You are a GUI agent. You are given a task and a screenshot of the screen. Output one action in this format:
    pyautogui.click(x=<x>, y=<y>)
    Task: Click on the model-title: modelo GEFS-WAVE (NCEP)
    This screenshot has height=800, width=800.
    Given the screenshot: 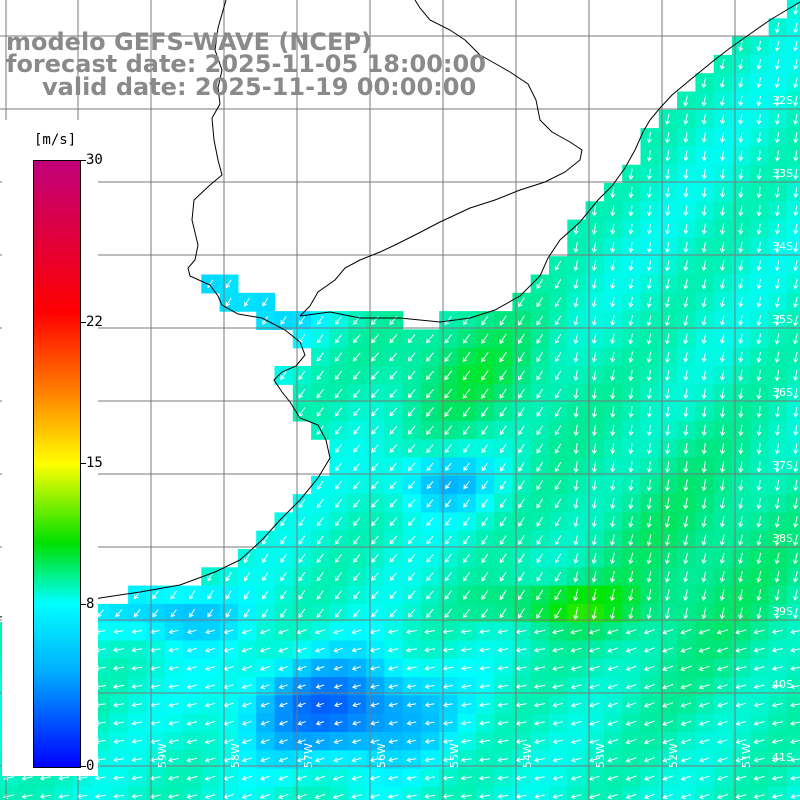 What is the action you would take?
    pyautogui.click(x=189, y=42)
    